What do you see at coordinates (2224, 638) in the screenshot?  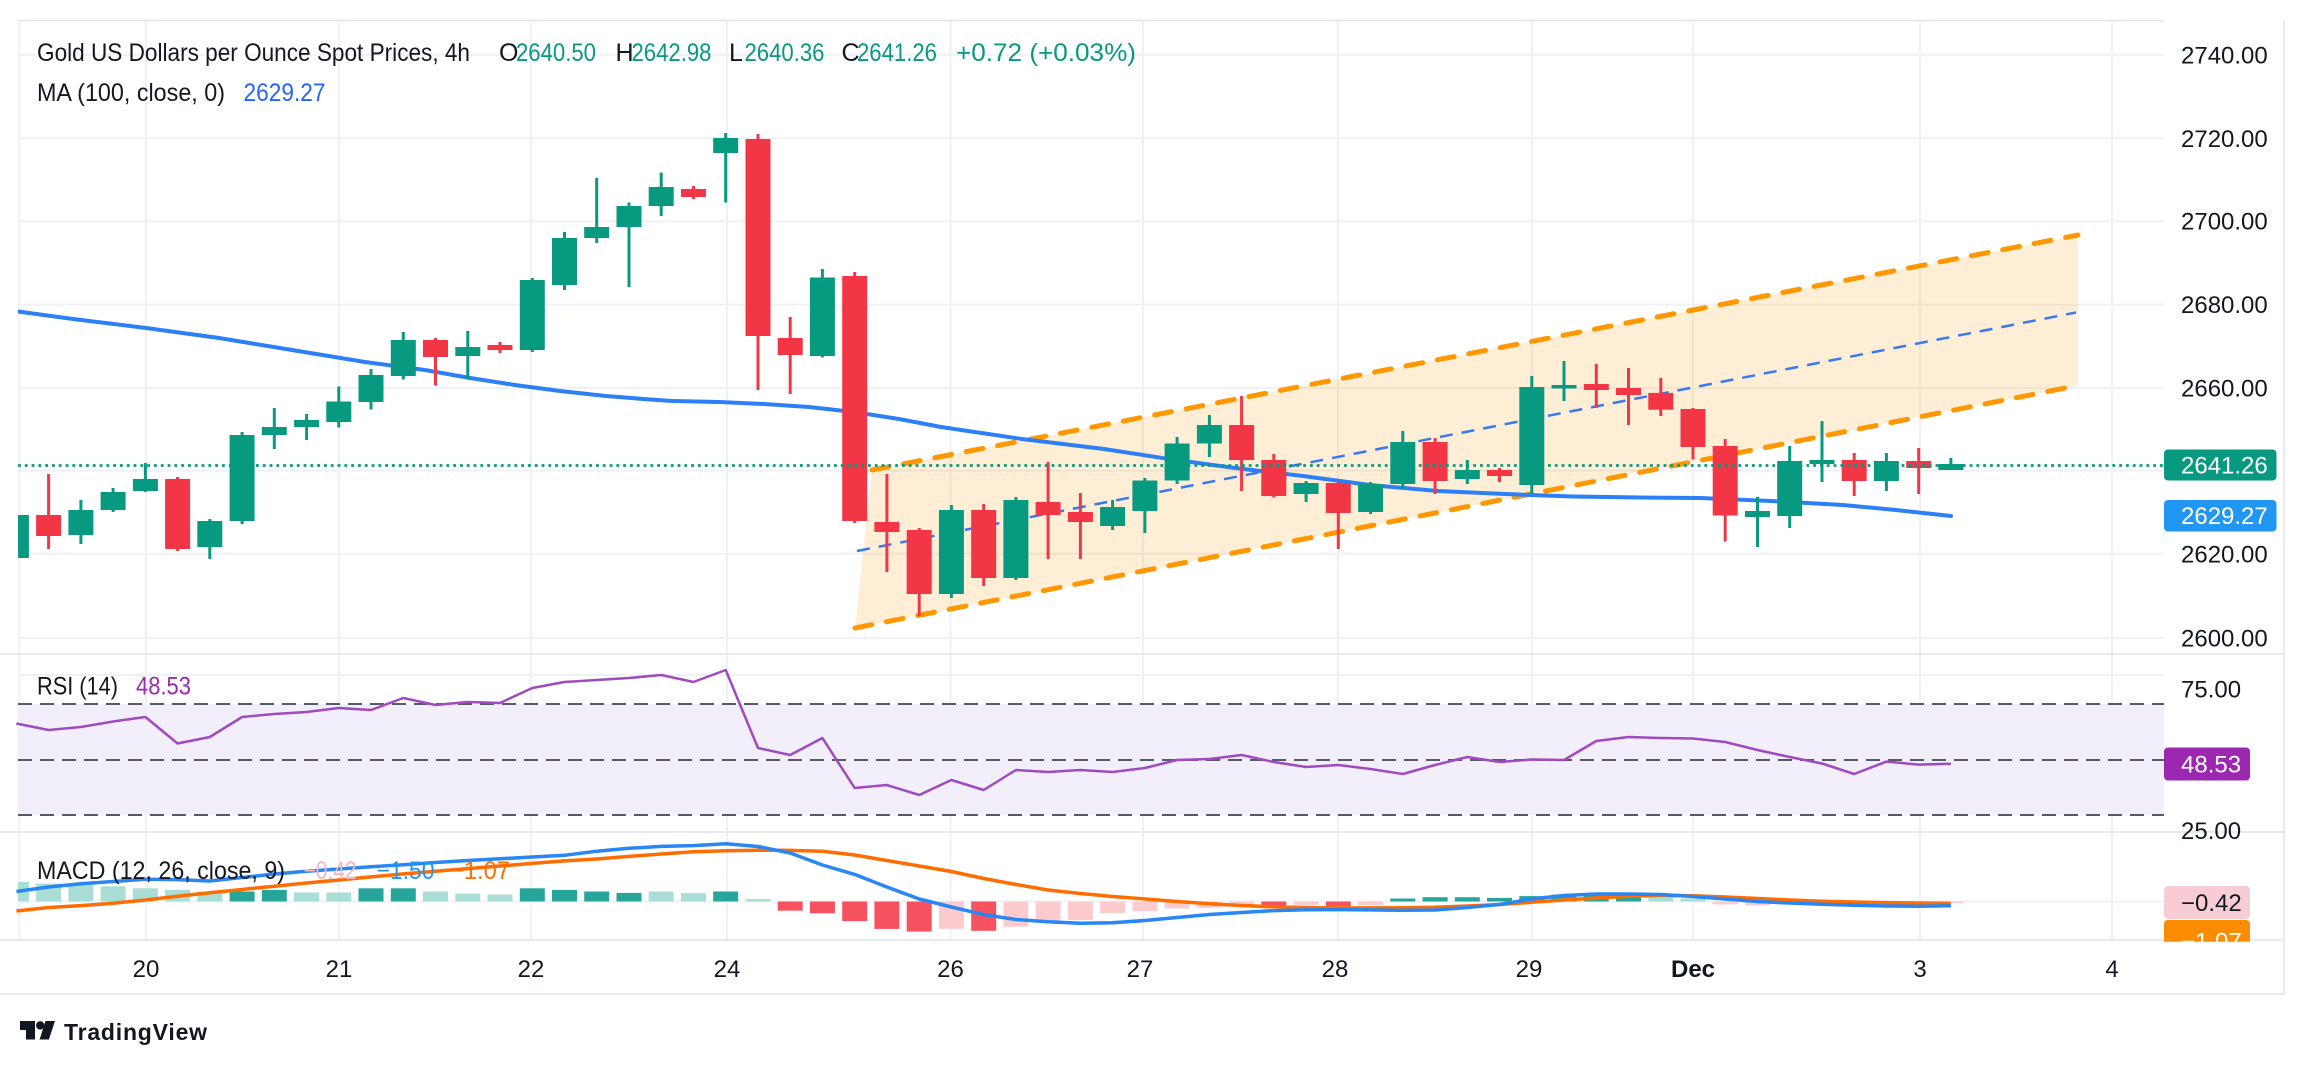 I see `svg-text: 2600.00` at bounding box center [2224, 638].